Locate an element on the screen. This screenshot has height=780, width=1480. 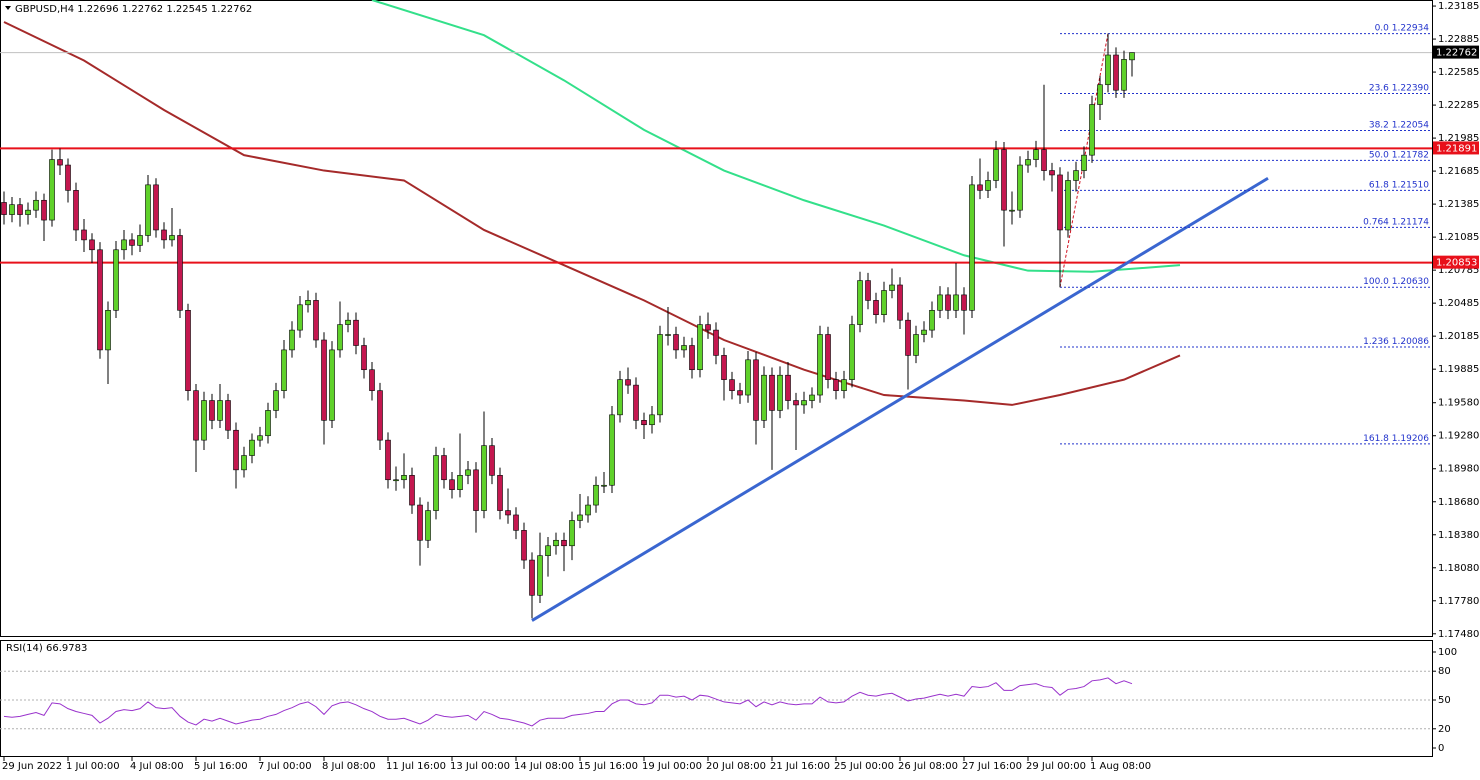
y-tick-label: 1.21085 is located at coordinates (1458, 237).